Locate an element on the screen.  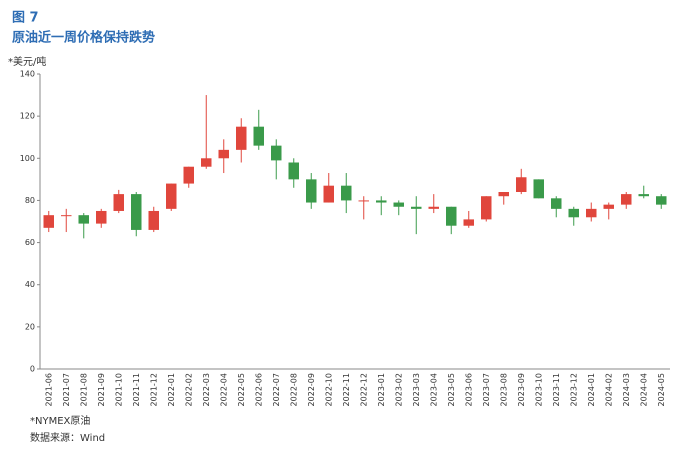
x-tick-label: 2021-10 is located at coordinates (118, 389).